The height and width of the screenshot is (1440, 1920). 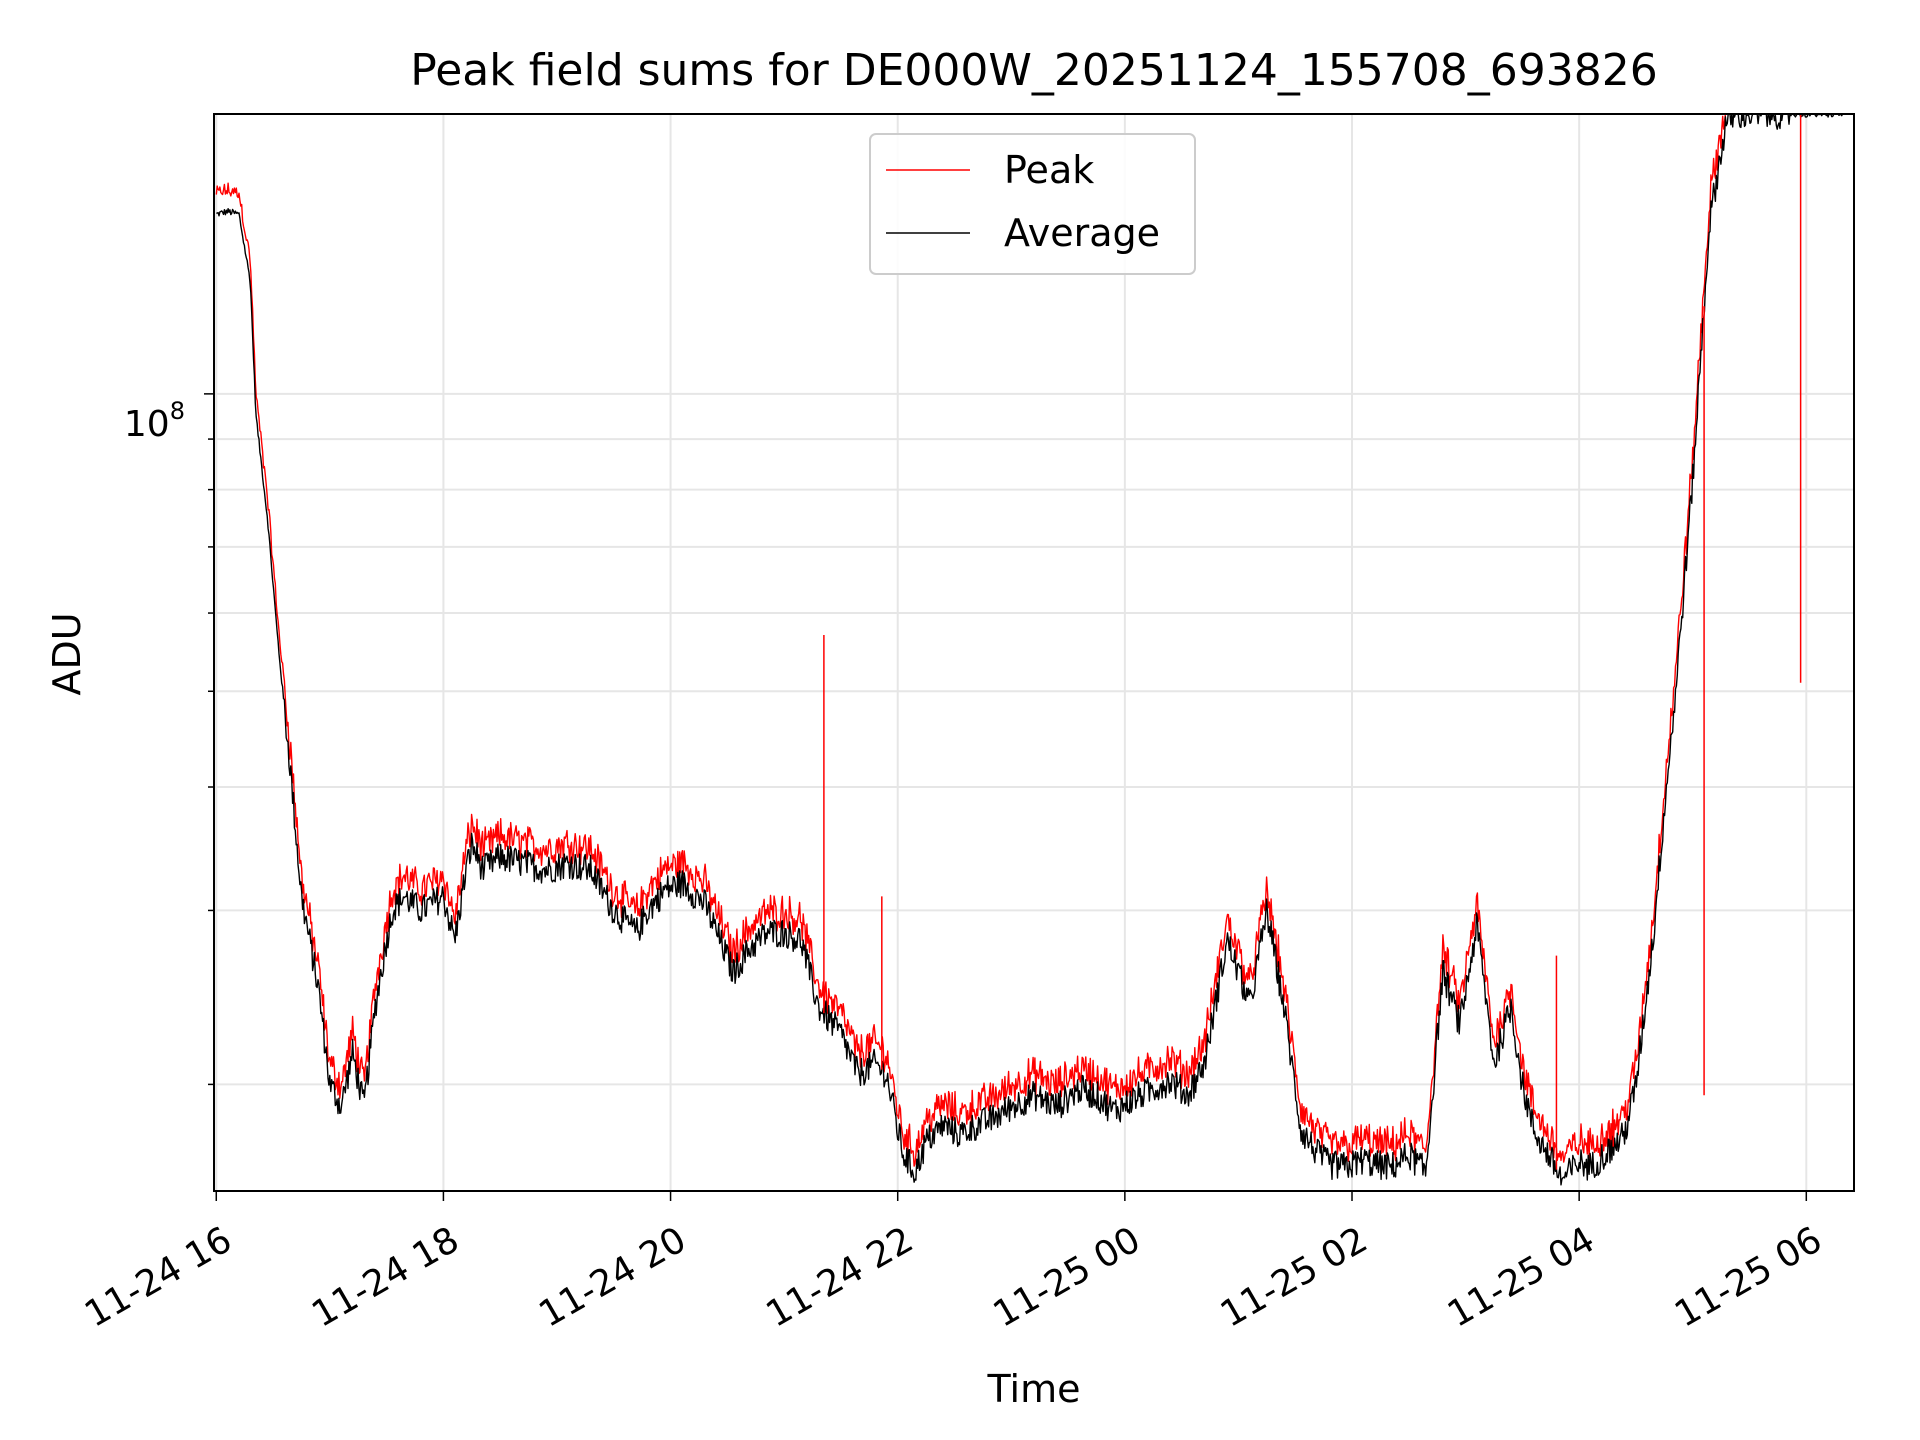 What do you see at coordinates (1049, 170) in the screenshot?
I see `legend-peak-label: Peak` at bounding box center [1049, 170].